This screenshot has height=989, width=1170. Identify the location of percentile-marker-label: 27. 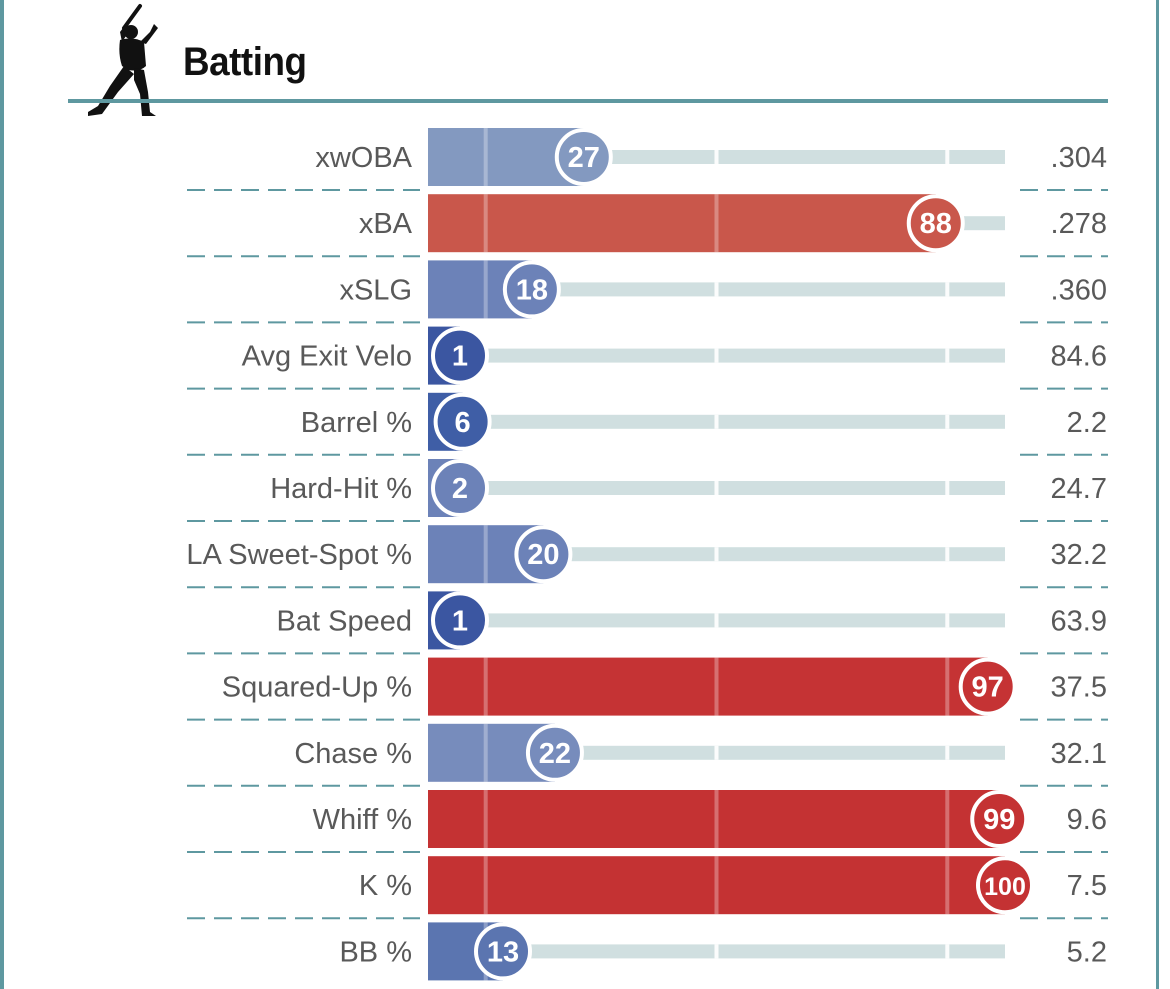
(584, 158).